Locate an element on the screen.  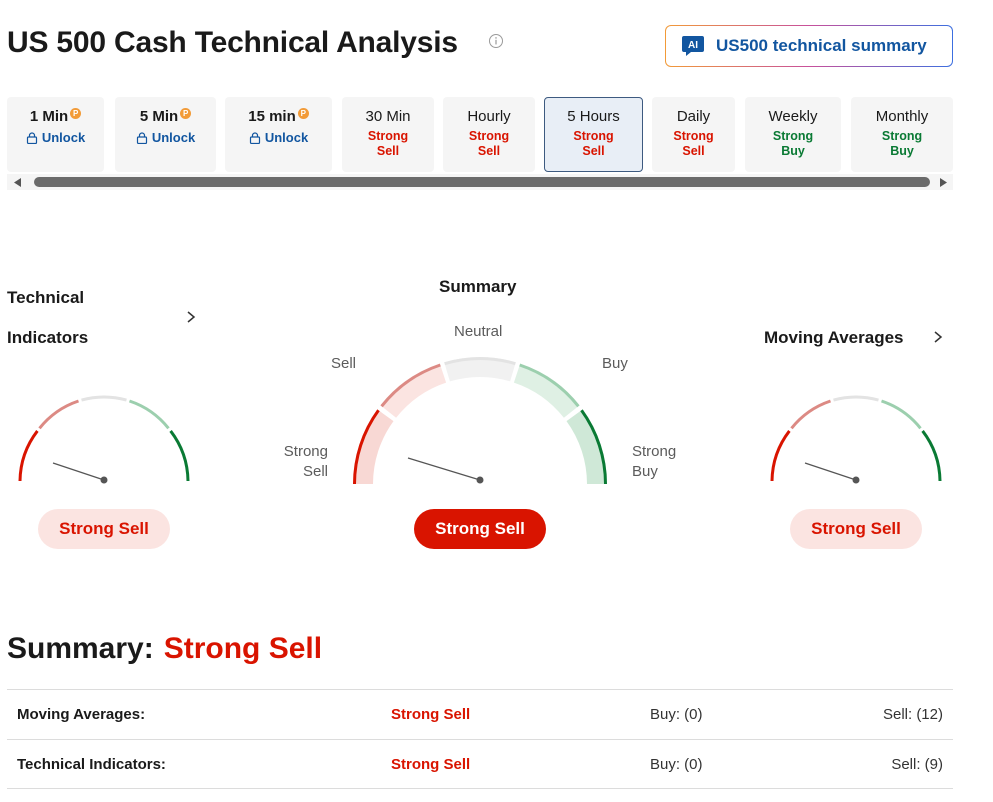
tab-label: 30 Min is located at coordinates (388, 116).